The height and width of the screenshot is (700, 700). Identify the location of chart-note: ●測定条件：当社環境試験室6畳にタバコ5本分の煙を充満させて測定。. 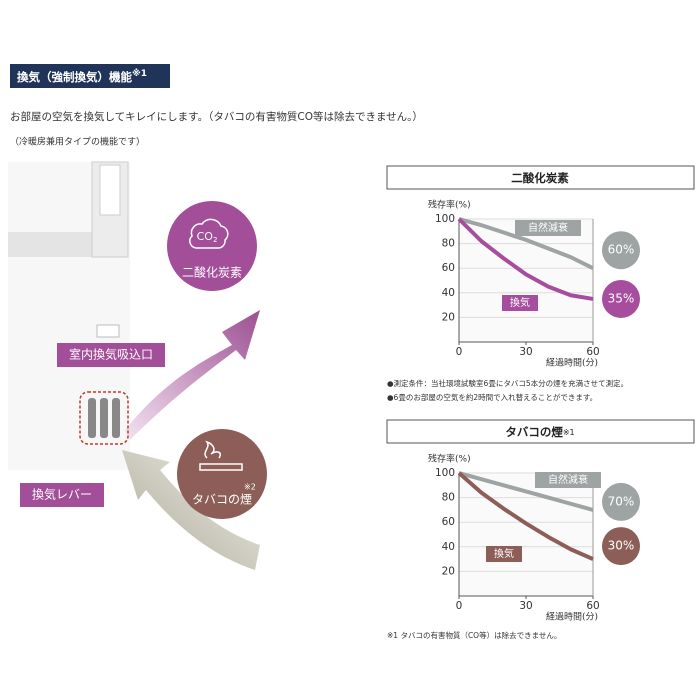
(507, 383).